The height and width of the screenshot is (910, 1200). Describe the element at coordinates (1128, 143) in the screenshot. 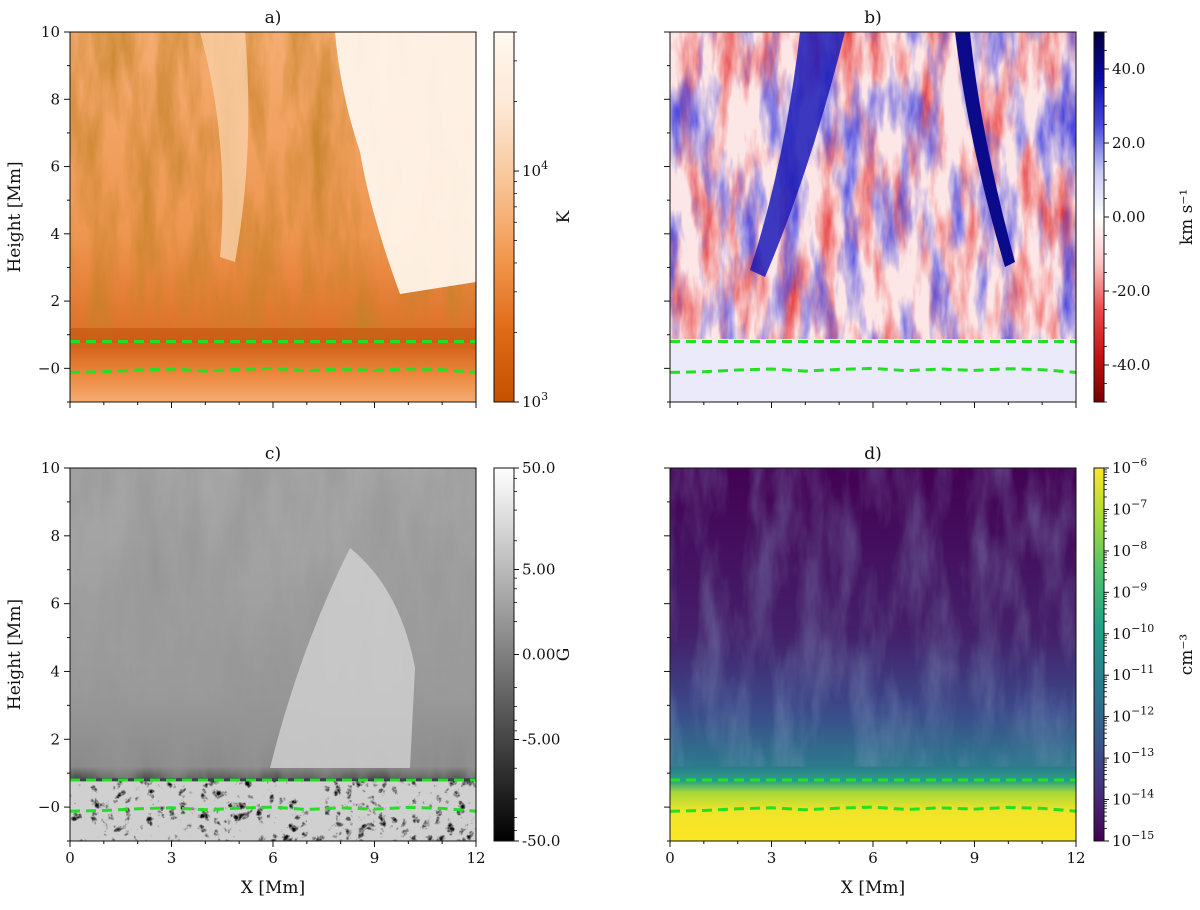

I see `colorbar-tick-label: 20.0` at that location.